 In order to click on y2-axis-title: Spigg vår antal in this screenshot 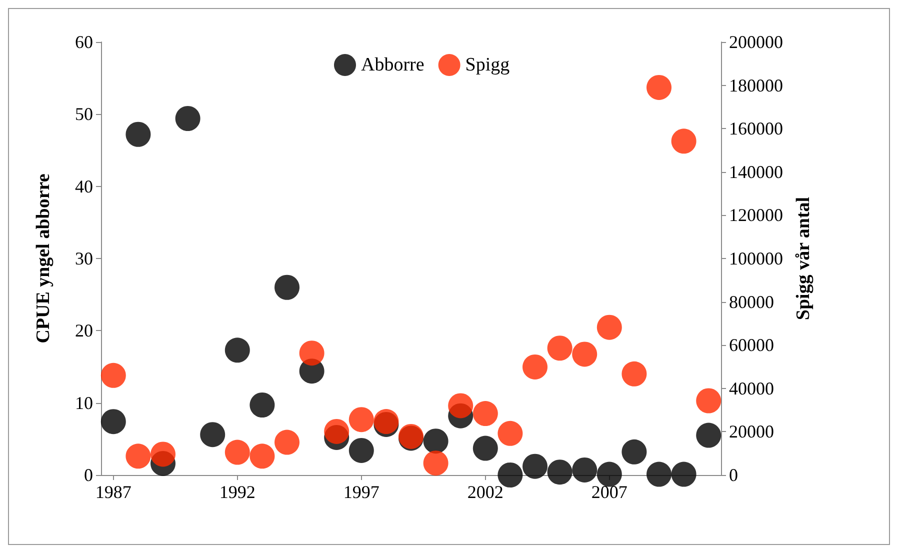, I will do `click(803, 258)`.